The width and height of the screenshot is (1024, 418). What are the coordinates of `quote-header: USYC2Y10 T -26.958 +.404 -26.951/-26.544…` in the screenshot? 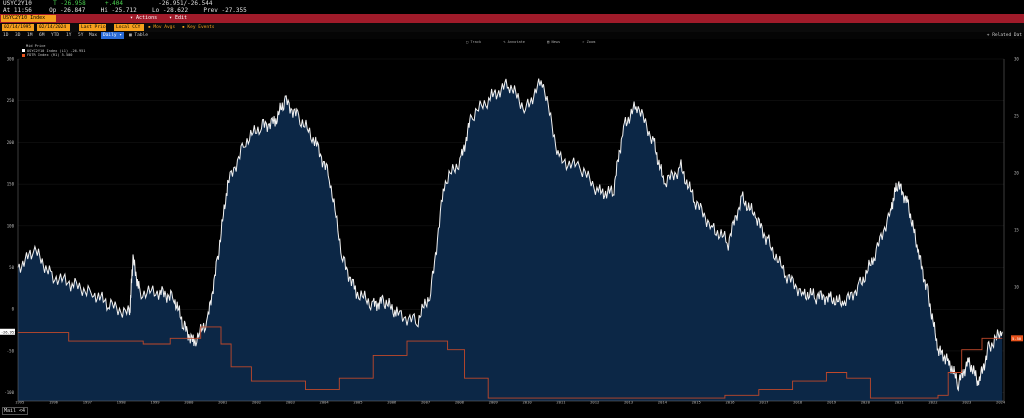 It's located at (512, 7).